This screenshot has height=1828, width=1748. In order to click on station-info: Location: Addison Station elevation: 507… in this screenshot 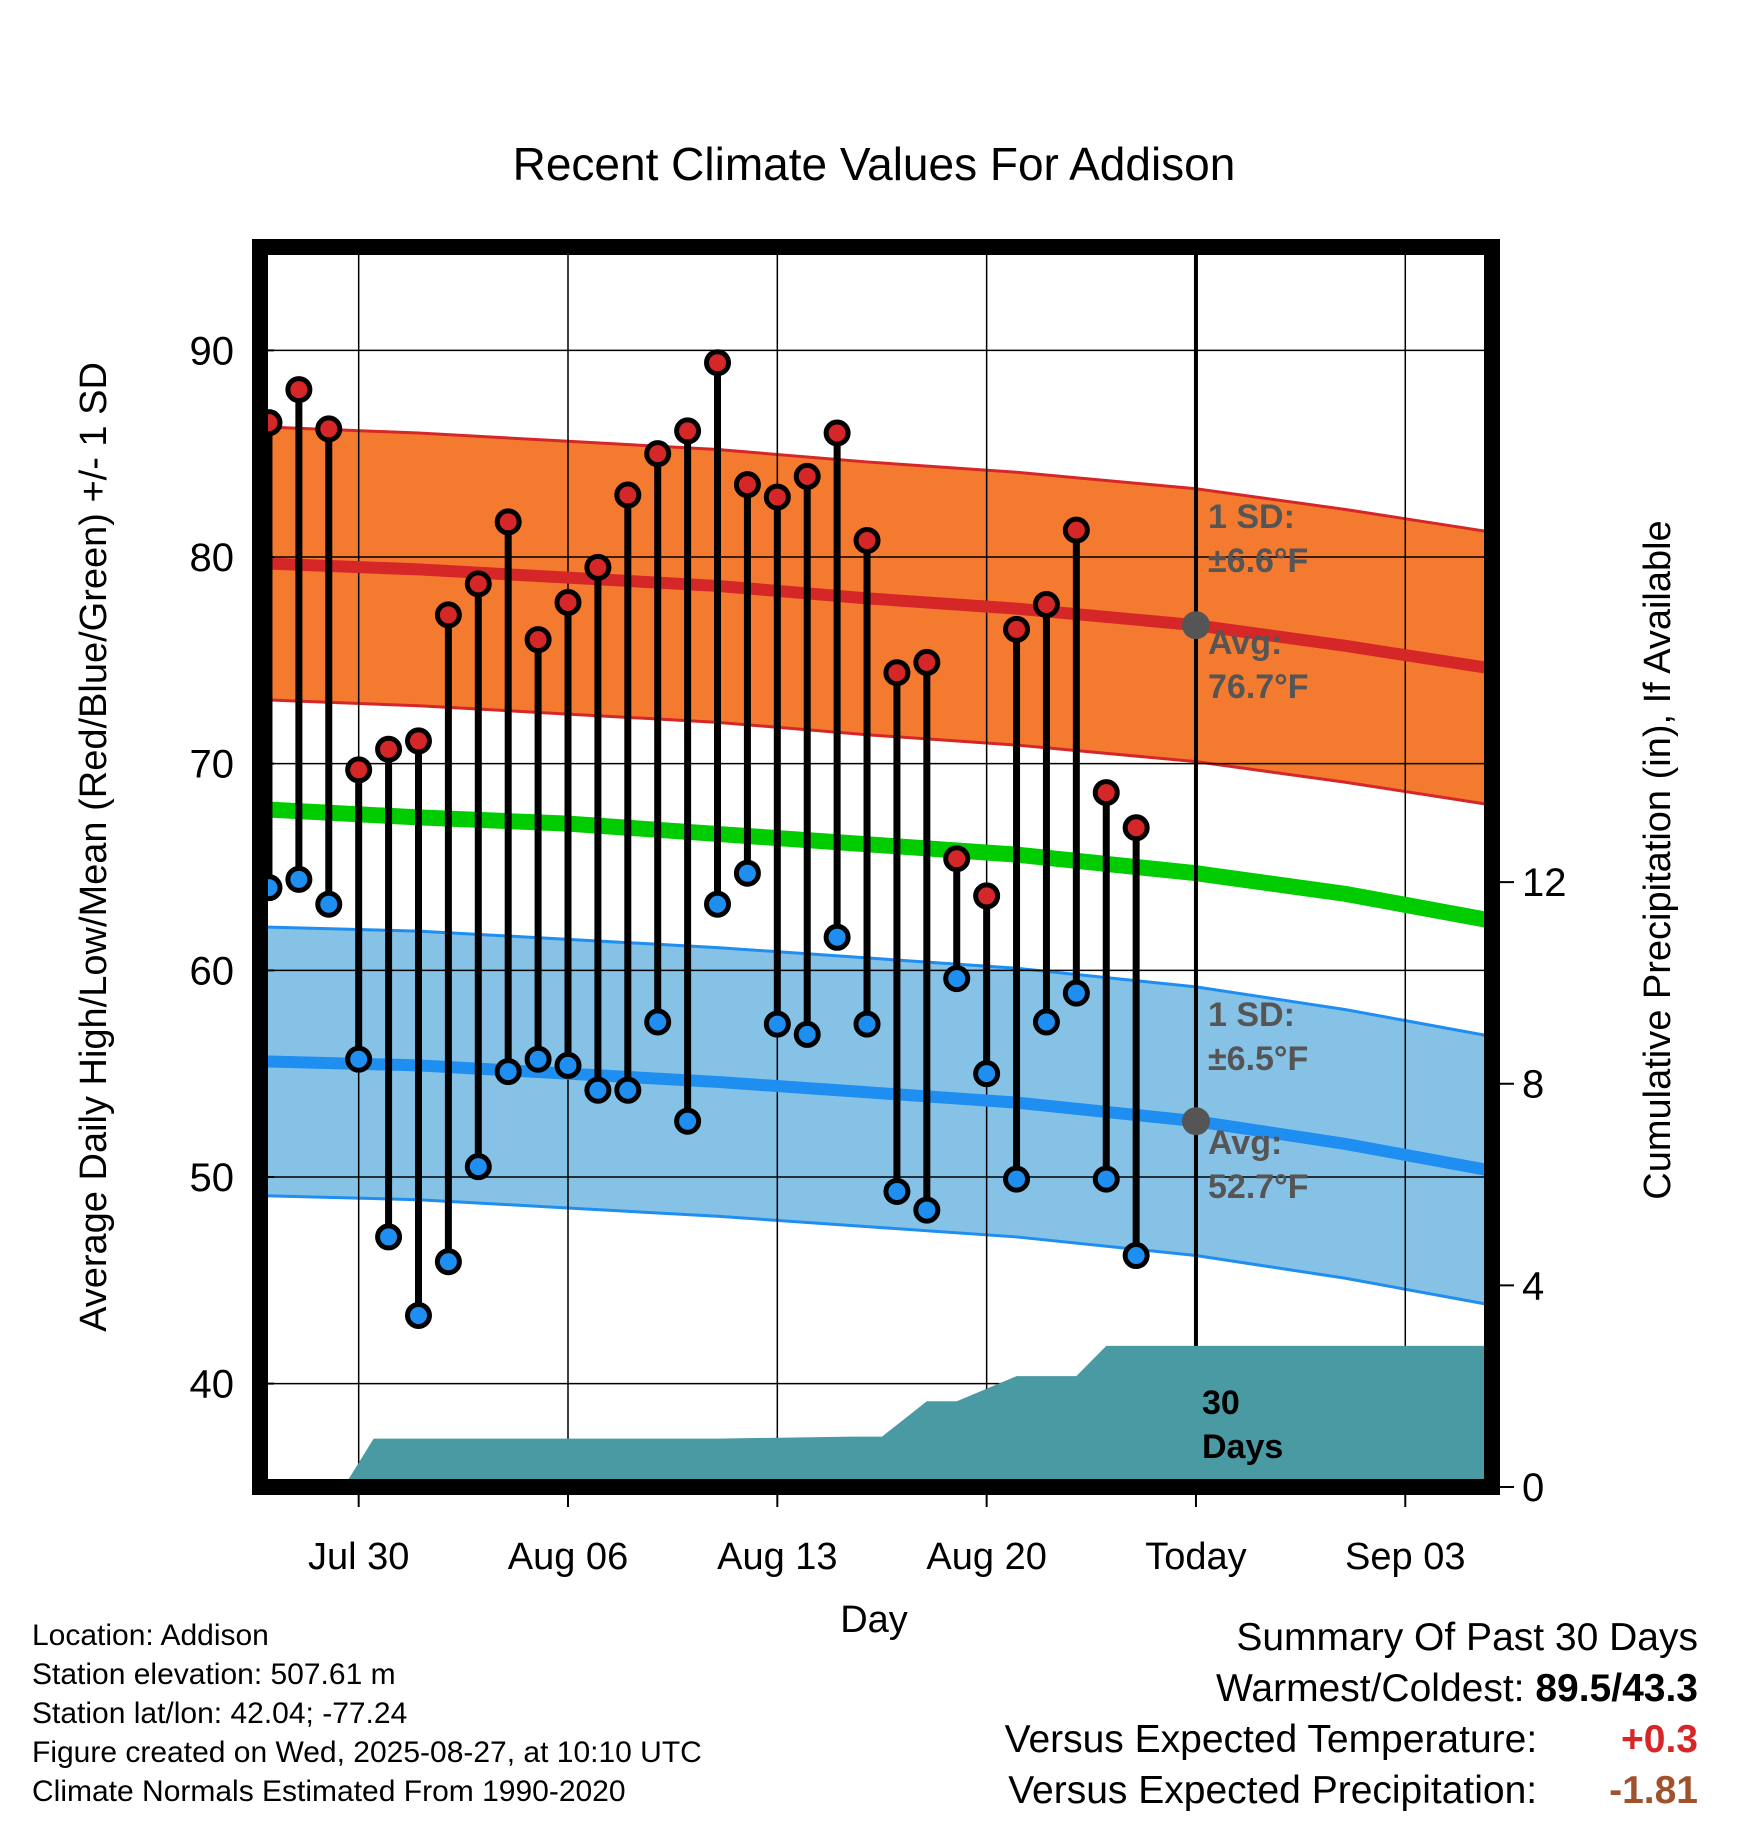, I will do `click(367, 1713)`.